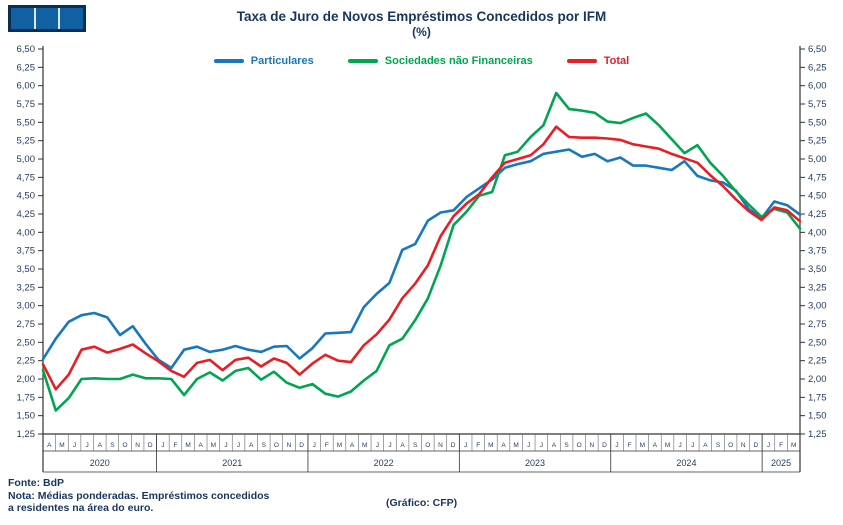 The height and width of the screenshot is (525, 843). What do you see at coordinates (26, 141) in the screenshot?
I see `y-axis-label-left: 5,25` at bounding box center [26, 141].